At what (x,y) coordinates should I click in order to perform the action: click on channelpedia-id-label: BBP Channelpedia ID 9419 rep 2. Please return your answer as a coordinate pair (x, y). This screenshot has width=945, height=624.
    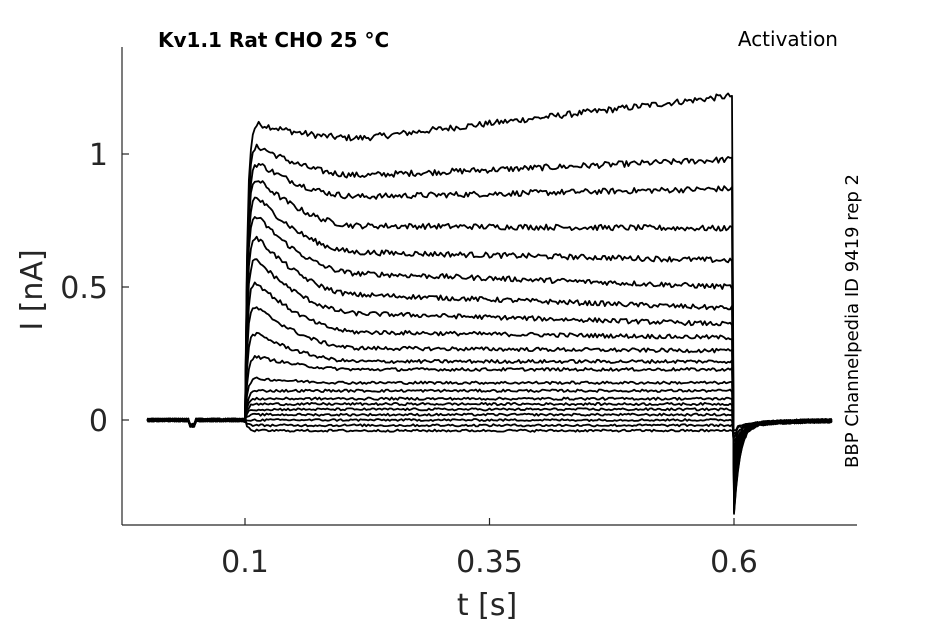
    Looking at the image, I should click on (852, 321).